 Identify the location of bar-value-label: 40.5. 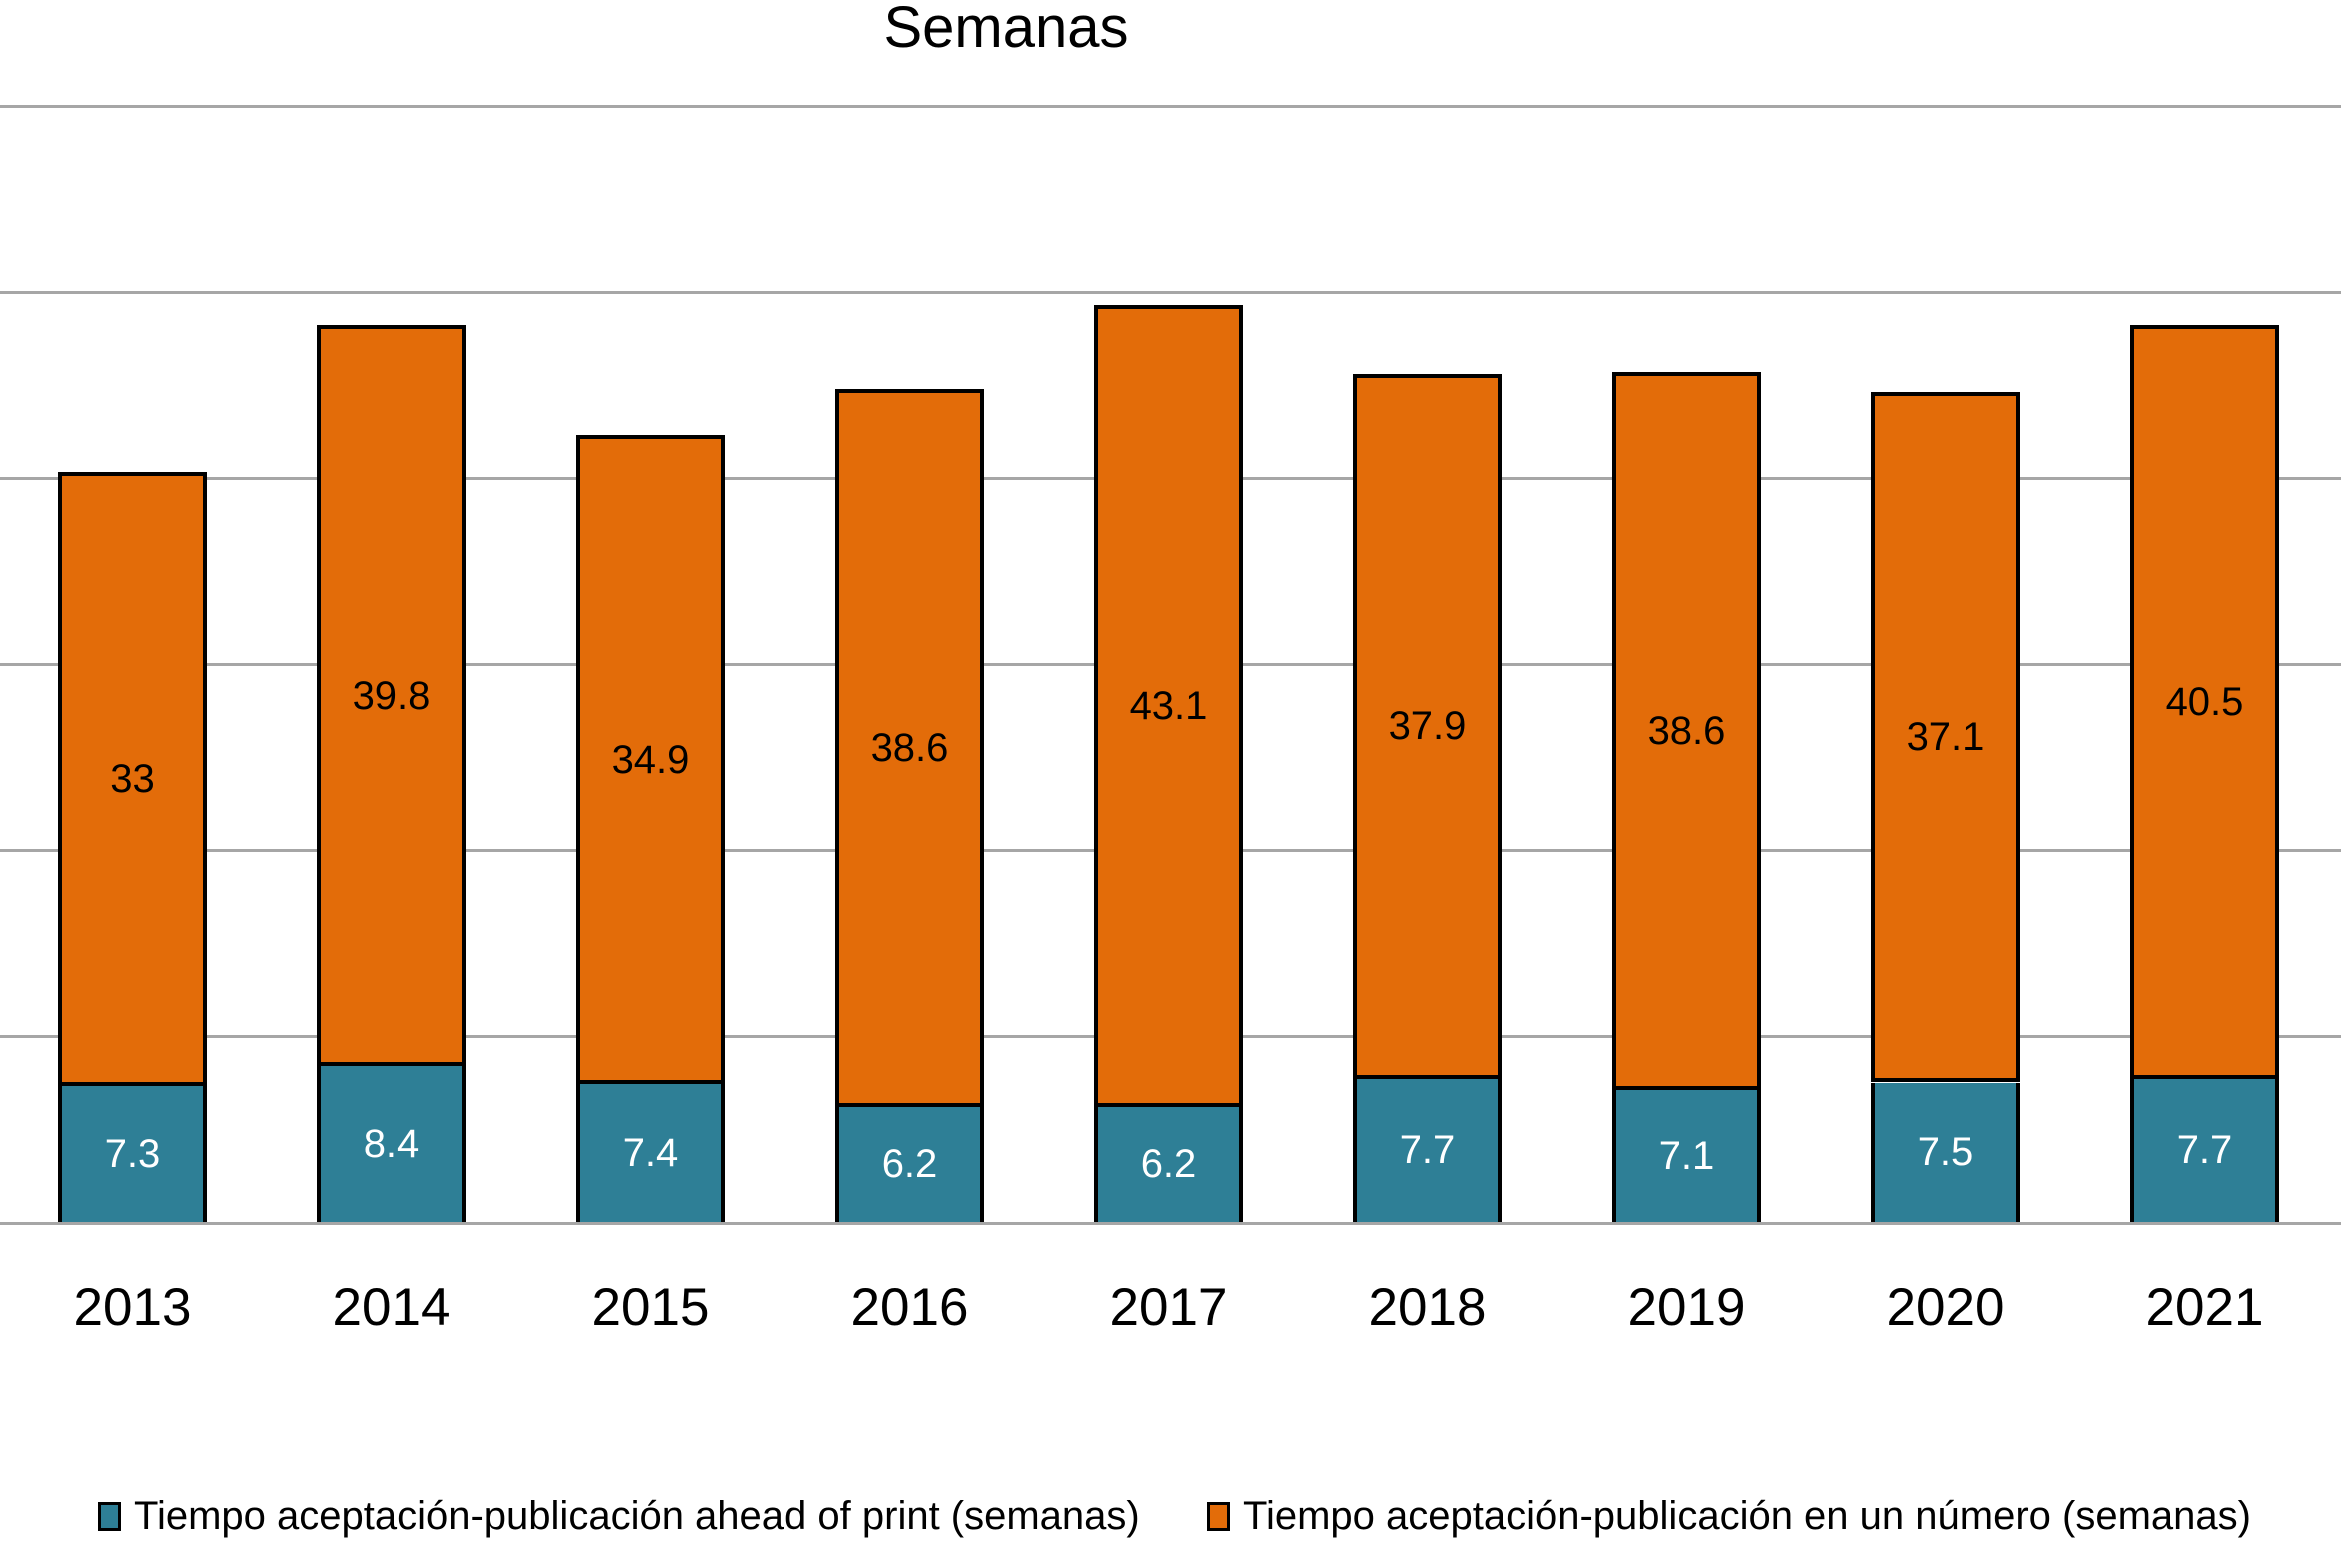
(2204, 702).